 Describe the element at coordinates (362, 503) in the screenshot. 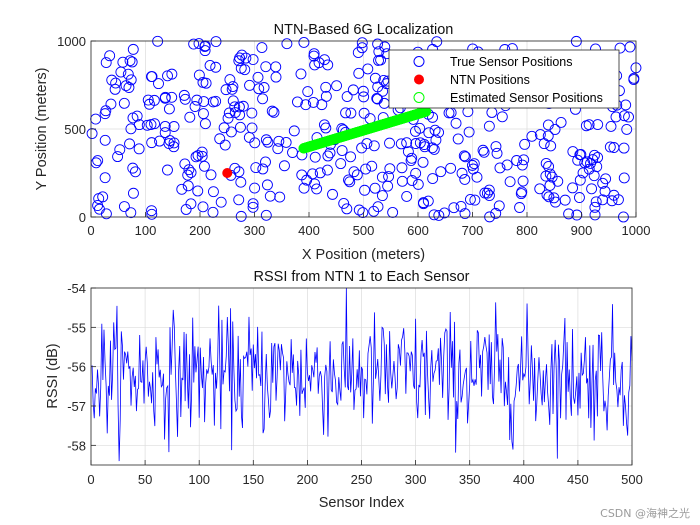

I see `rssi-x-label: Sensor Index` at that location.